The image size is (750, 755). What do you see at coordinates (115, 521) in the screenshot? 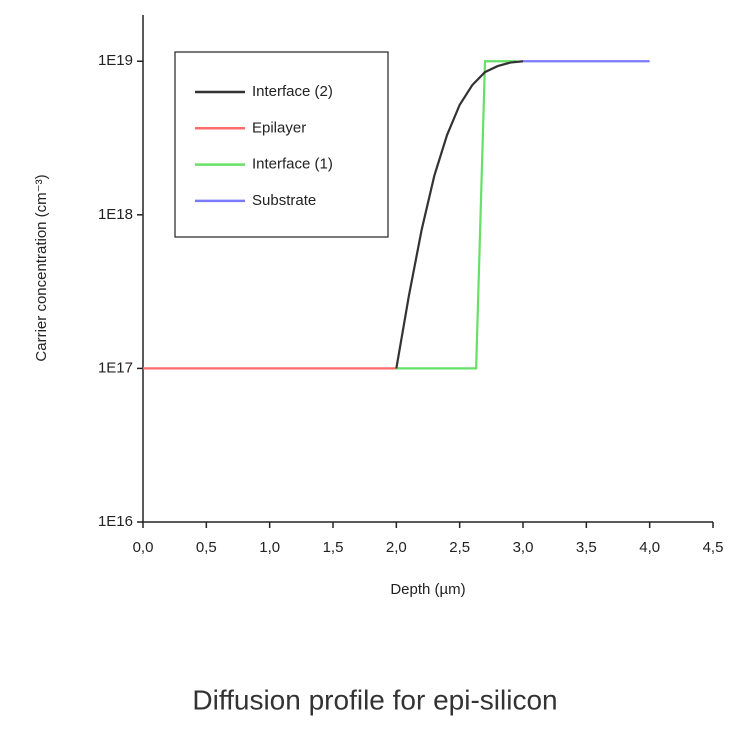
I see `y-tick-label: 1E16` at bounding box center [115, 521].